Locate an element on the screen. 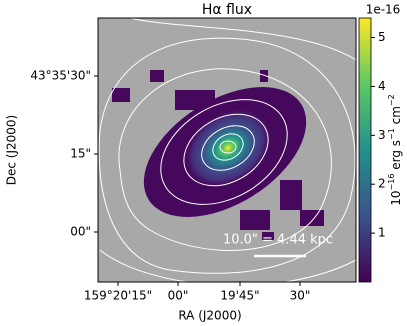 This screenshot has height=326, width=407. chart-title: Hα flux is located at coordinates (227, 10).